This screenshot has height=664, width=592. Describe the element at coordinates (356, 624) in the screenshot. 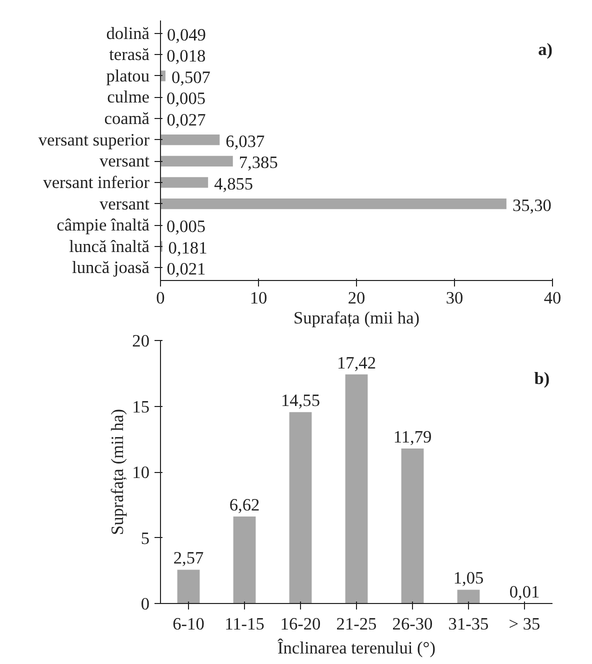

I see `x-tick-label: 21-25` at that location.